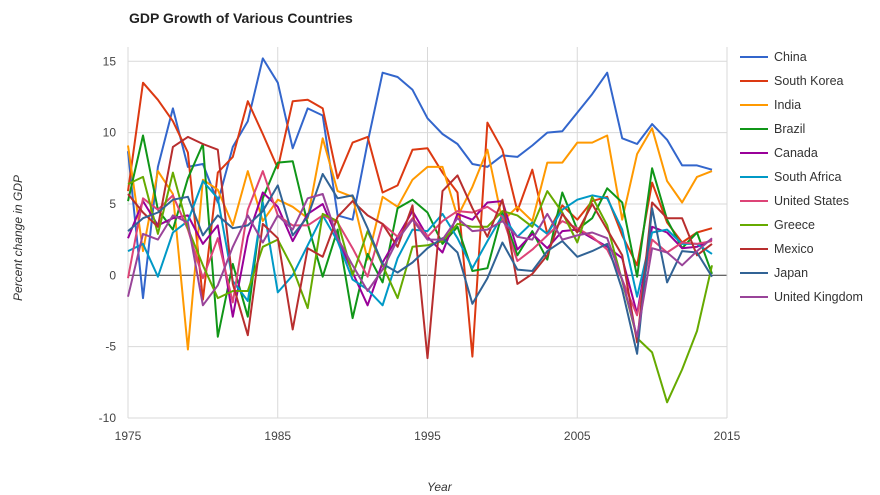 The width and height of the screenshot is (880, 495). Describe the element at coordinates (796, 153) in the screenshot. I see `legend-label: Canada` at that location.